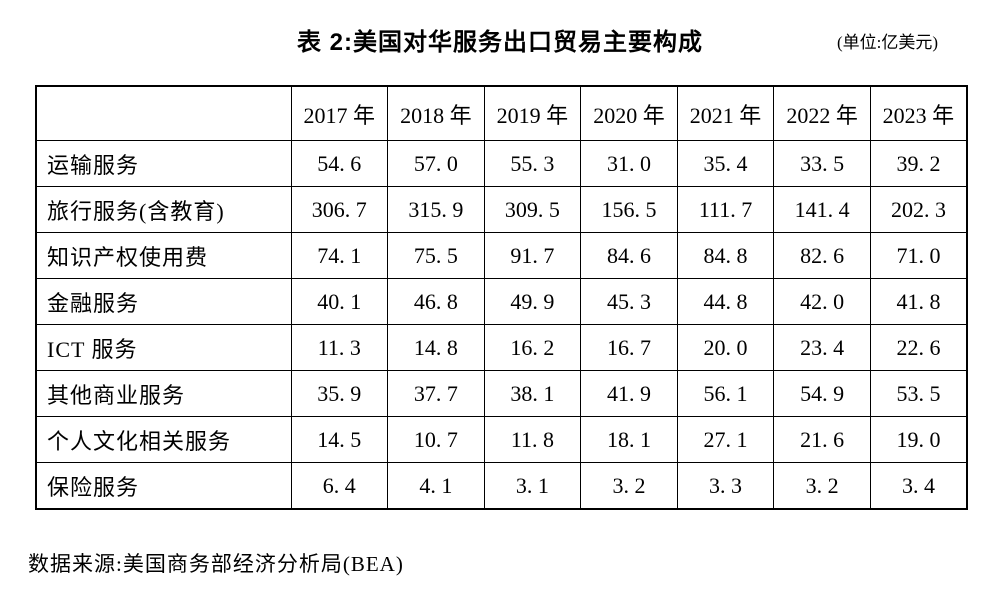 The width and height of the screenshot is (1000, 614). Describe the element at coordinates (629, 301) in the screenshot. I see `value-cell: 45. 3` at that location.